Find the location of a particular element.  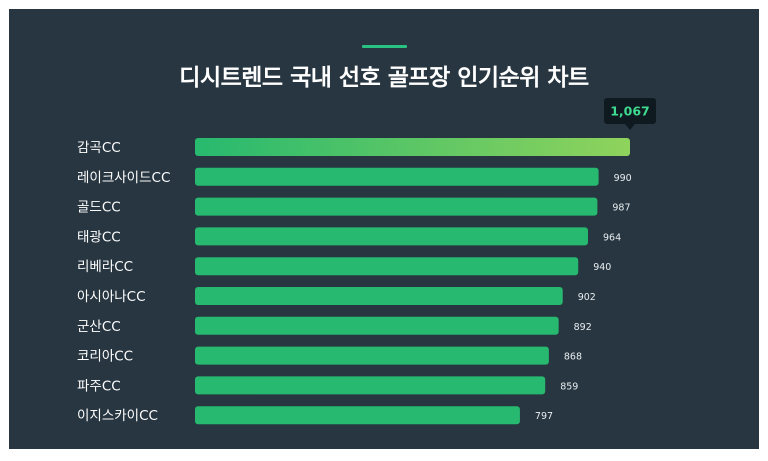

data-label: 892 is located at coordinates (583, 327).